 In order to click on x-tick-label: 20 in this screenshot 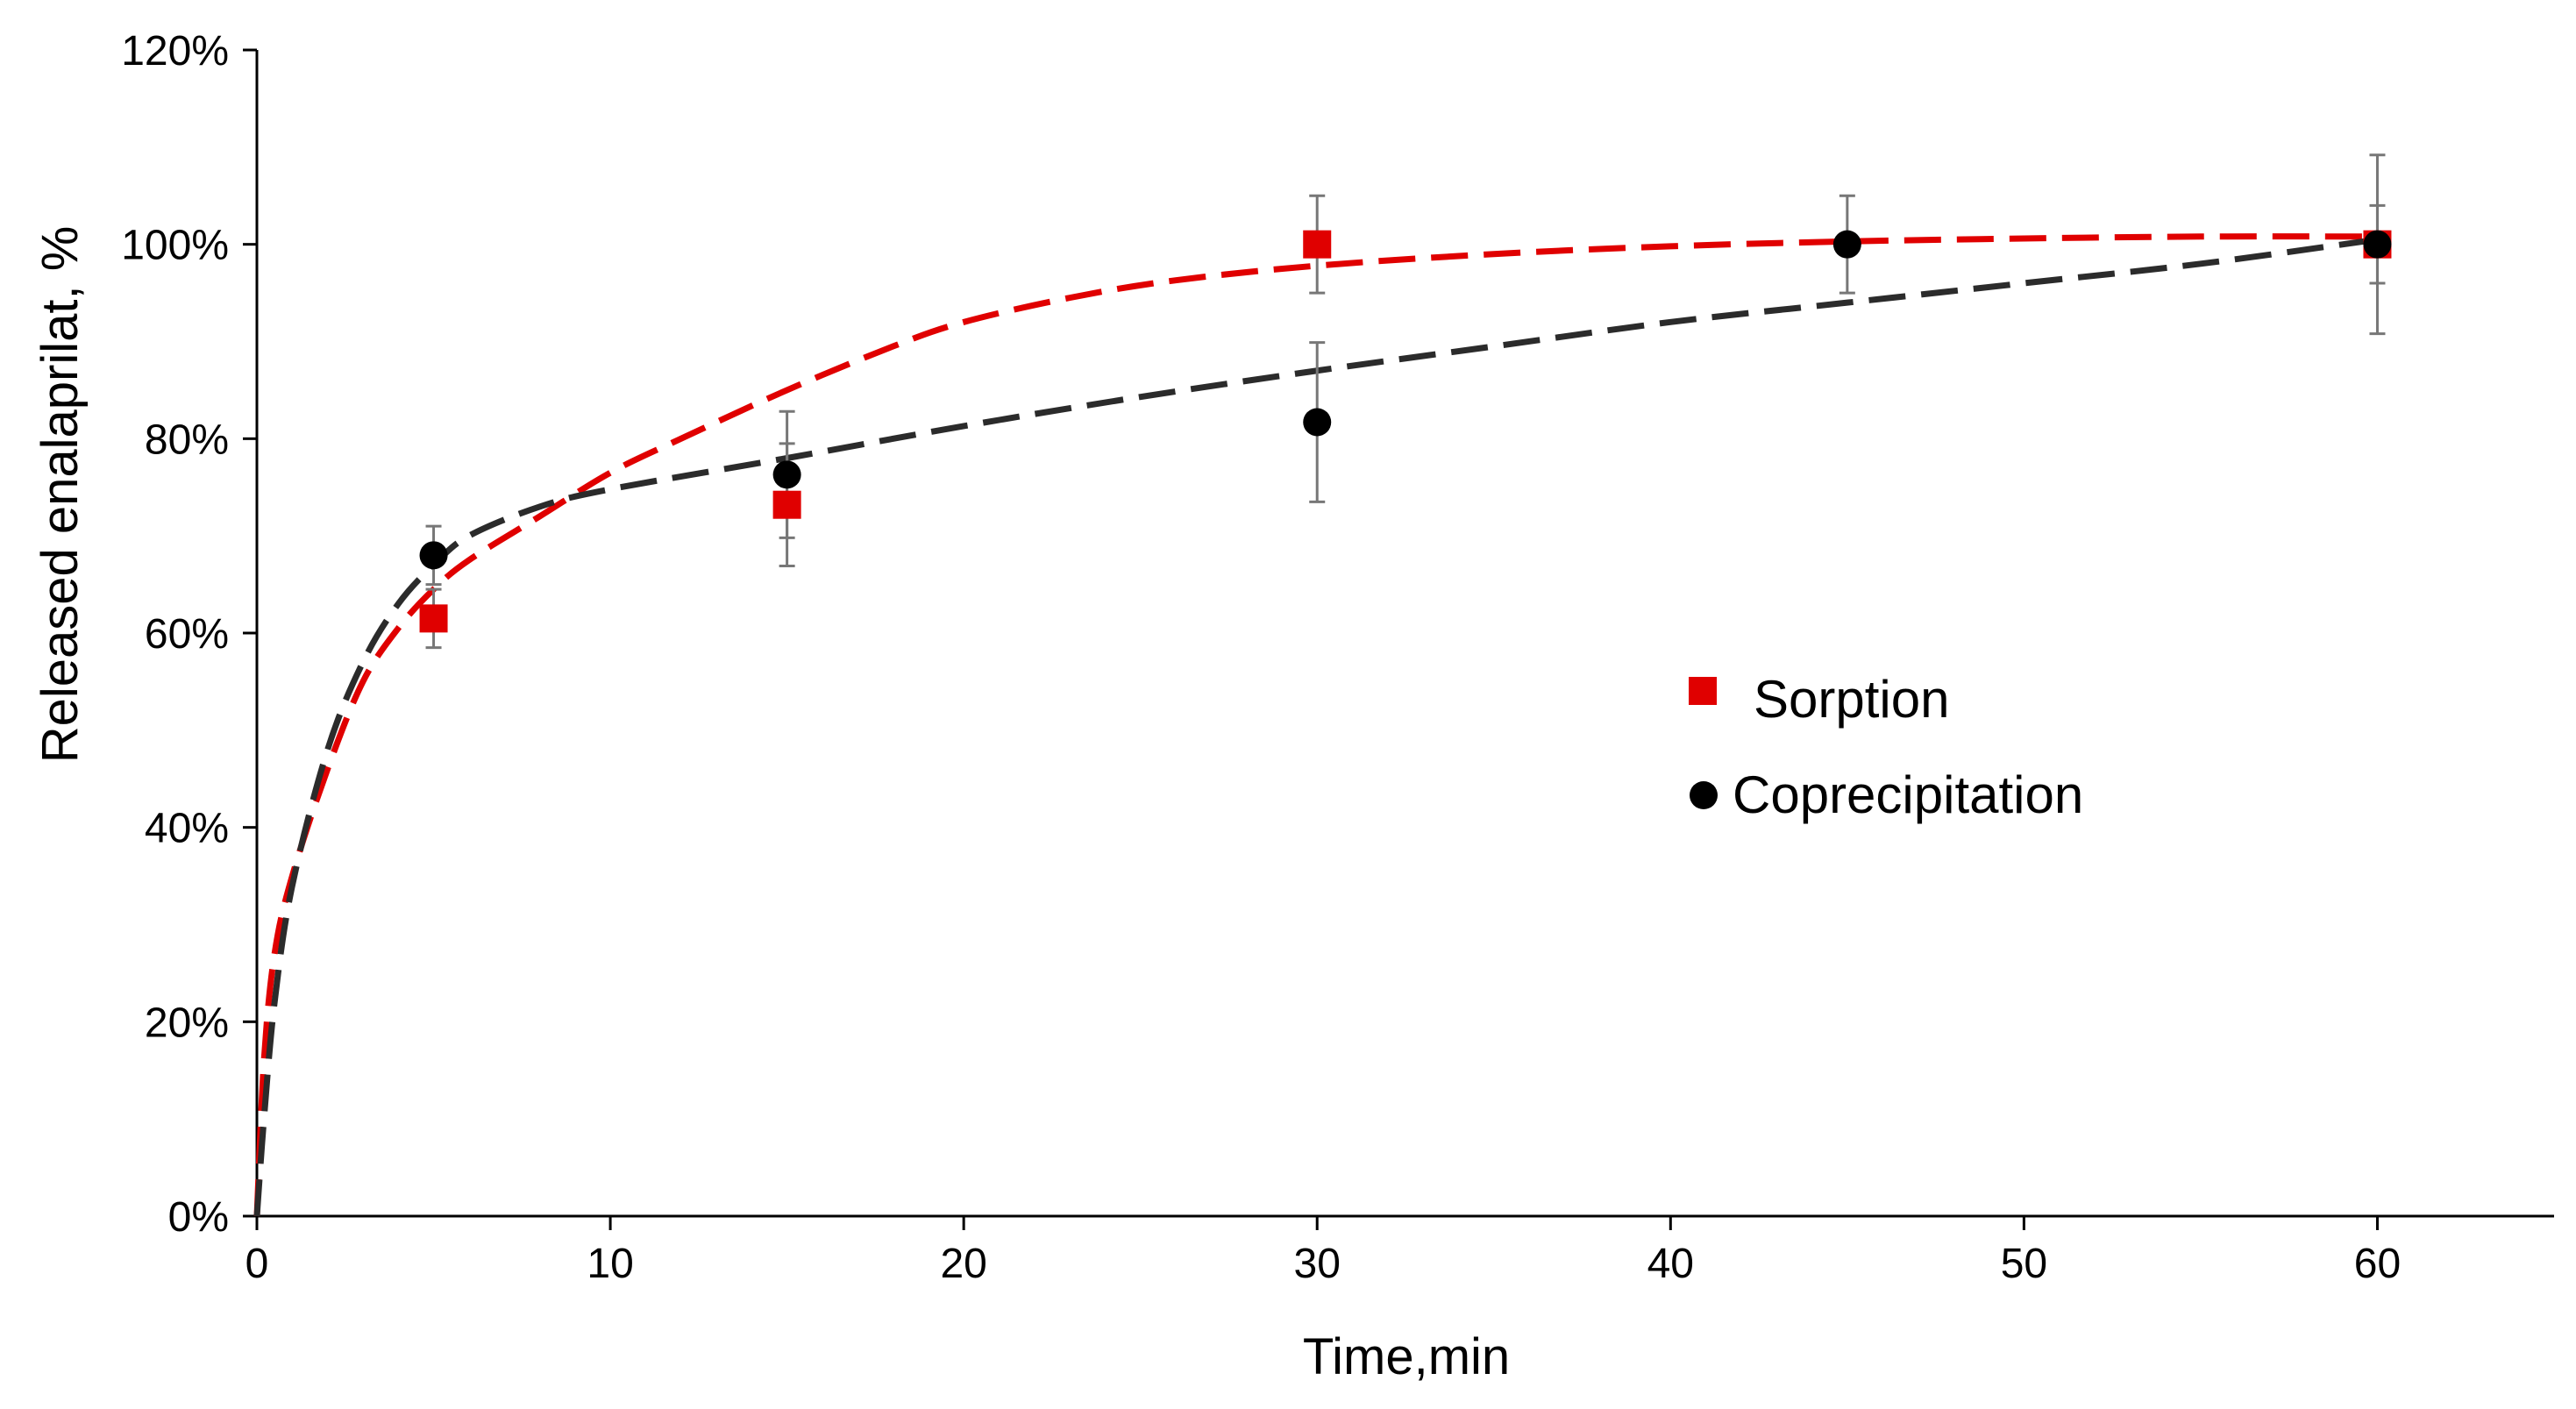, I will do `click(963, 1264)`.